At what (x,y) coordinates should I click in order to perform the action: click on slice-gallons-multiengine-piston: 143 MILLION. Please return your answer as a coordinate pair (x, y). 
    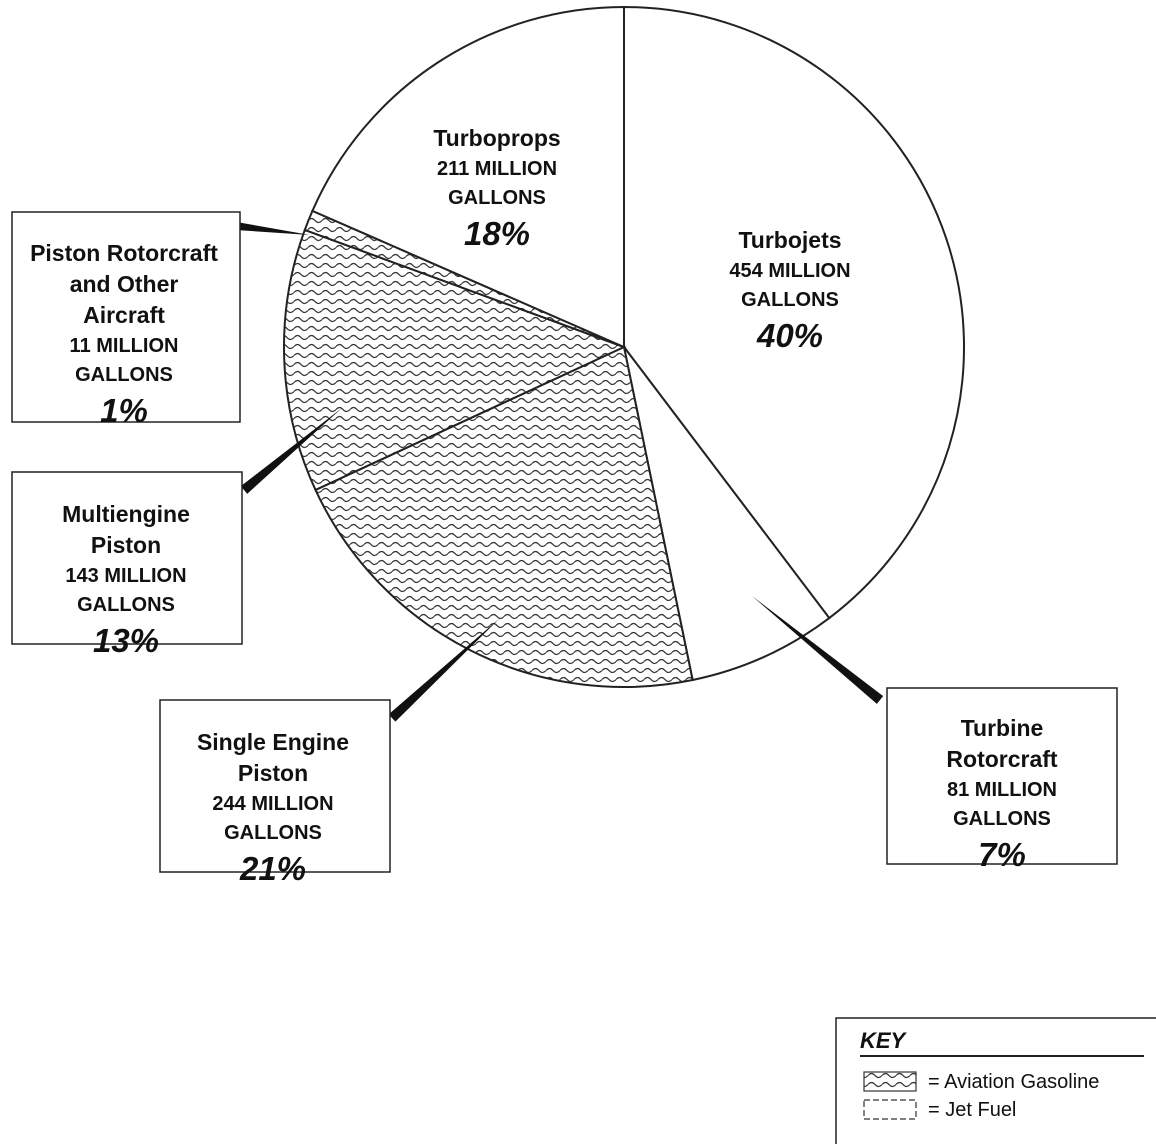
    Looking at the image, I should click on (125, 576).